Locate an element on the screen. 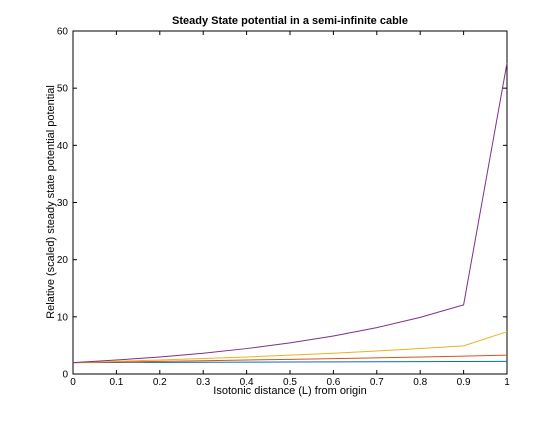 This screenshot has width=560, height=425. x-tick-label: 0 is located at coordinates (73, 382).